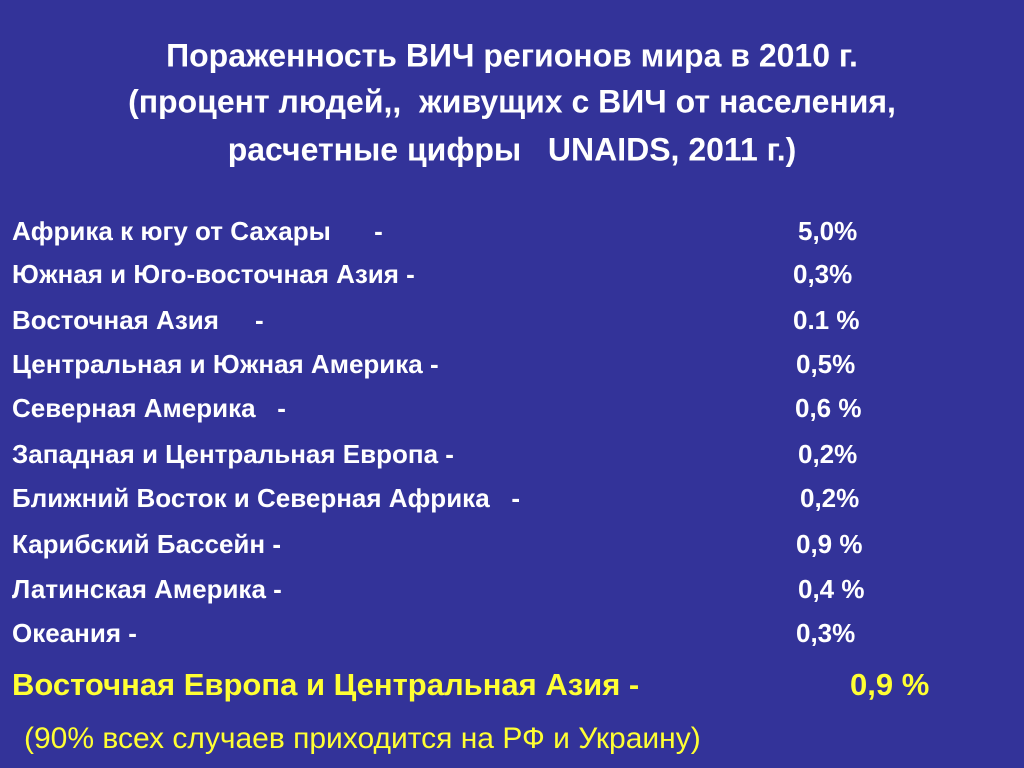 The width and height of the screenshot is (1024, 768). I want to click on region-label: Латинская Америка -, so click(147, 589).